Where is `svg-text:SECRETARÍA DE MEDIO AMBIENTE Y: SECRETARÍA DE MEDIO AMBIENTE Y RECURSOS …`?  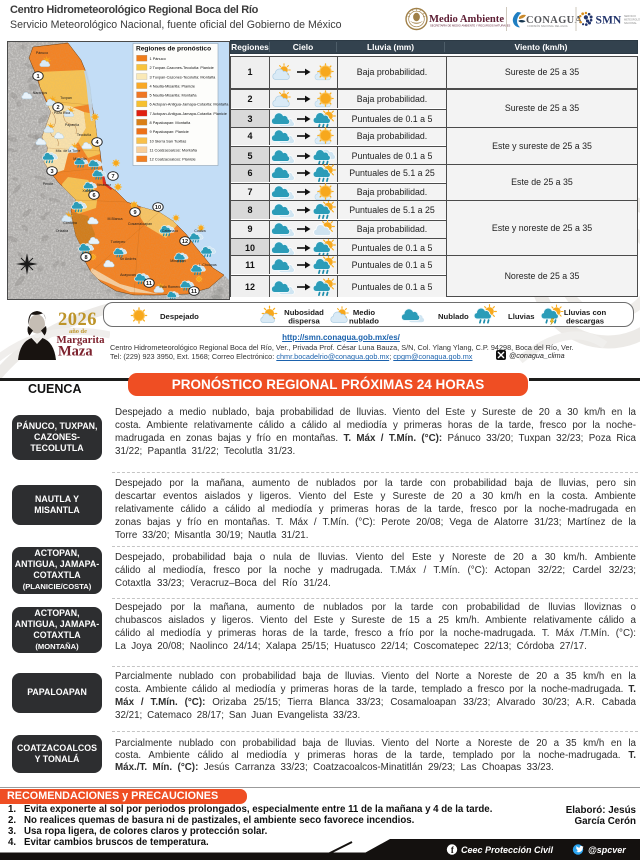
svg-text:SECRETARÍA DE MEDIO AMBIENTE Y: SECRETARÍA DE MEDIO AMBIENTE Y RECURSOS … is located at coordinates (470, 26).